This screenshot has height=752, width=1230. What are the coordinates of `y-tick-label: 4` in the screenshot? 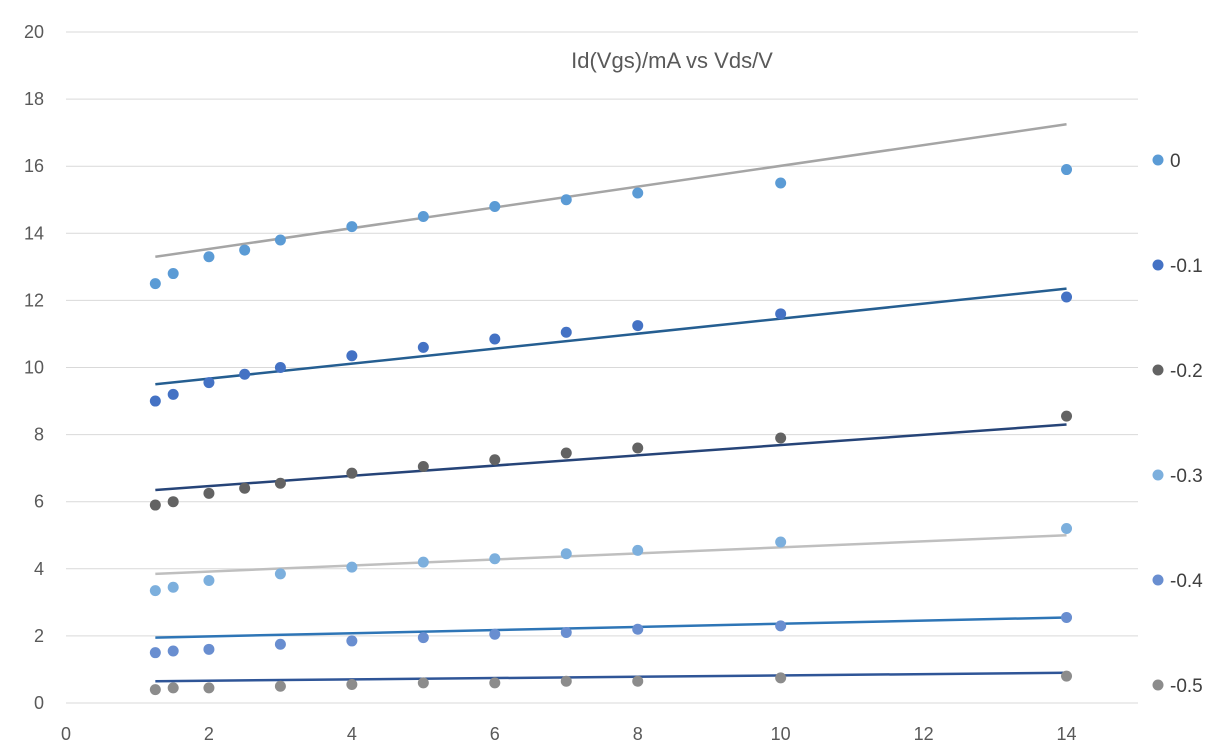 It's located at (39, 569).